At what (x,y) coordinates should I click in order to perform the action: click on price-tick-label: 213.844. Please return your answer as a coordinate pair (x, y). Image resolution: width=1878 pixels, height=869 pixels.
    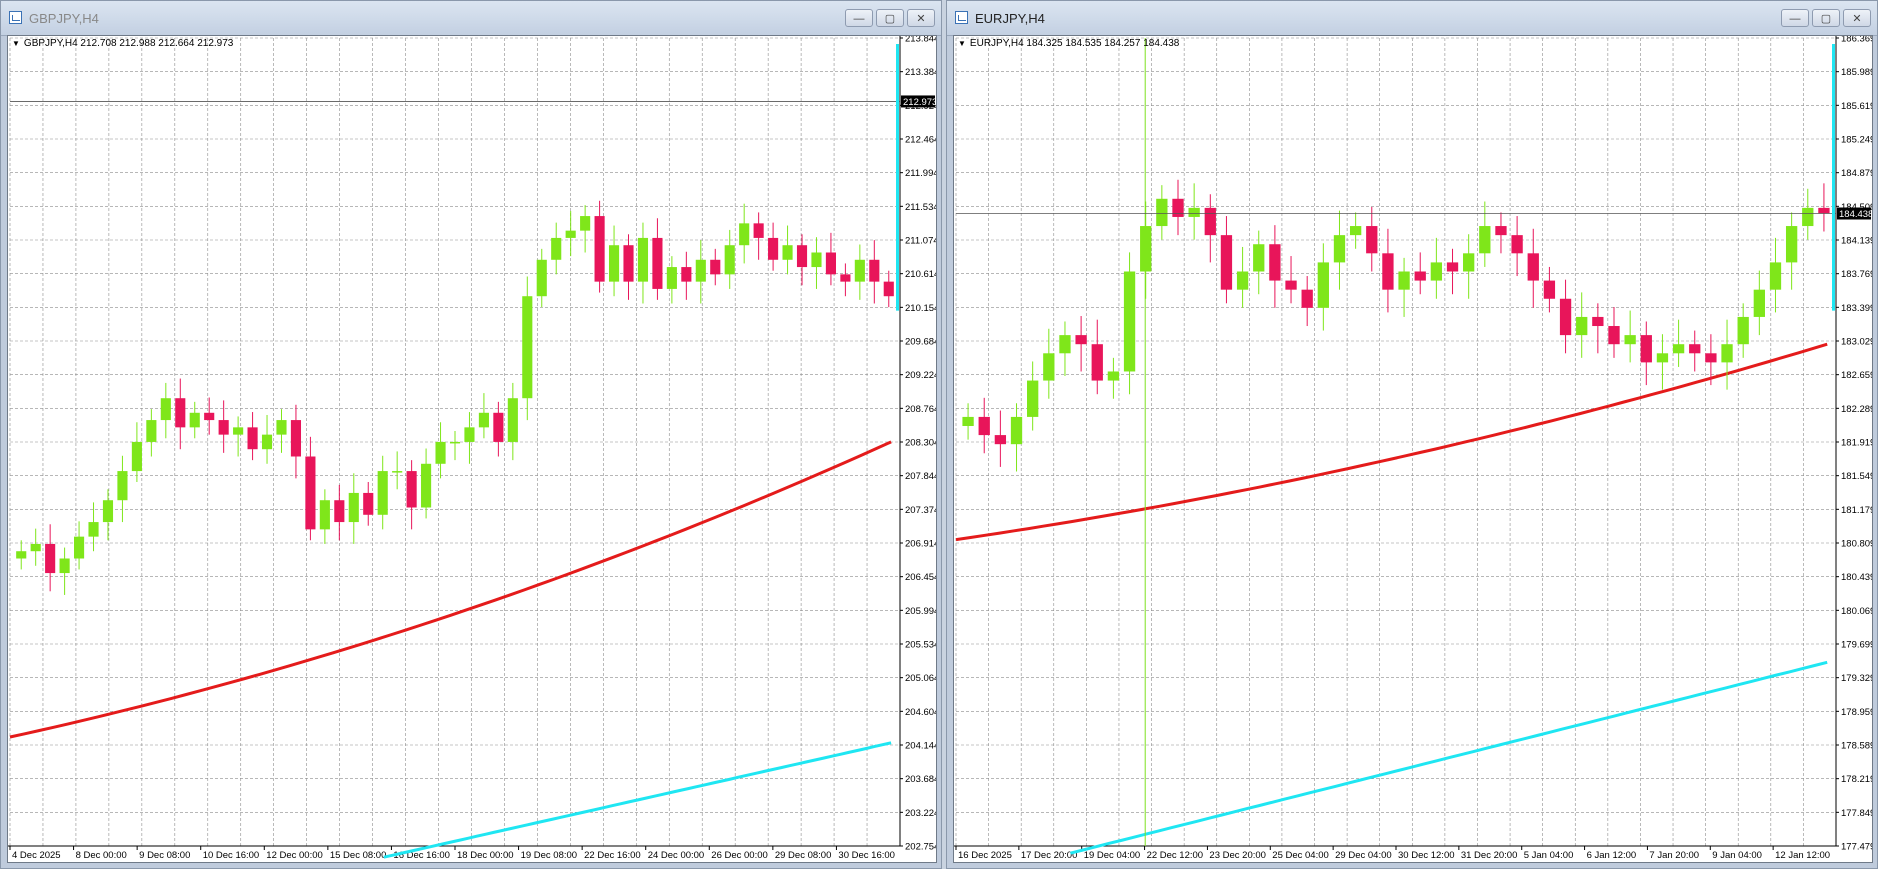
    Looking at the image, I should click on (920, 40).